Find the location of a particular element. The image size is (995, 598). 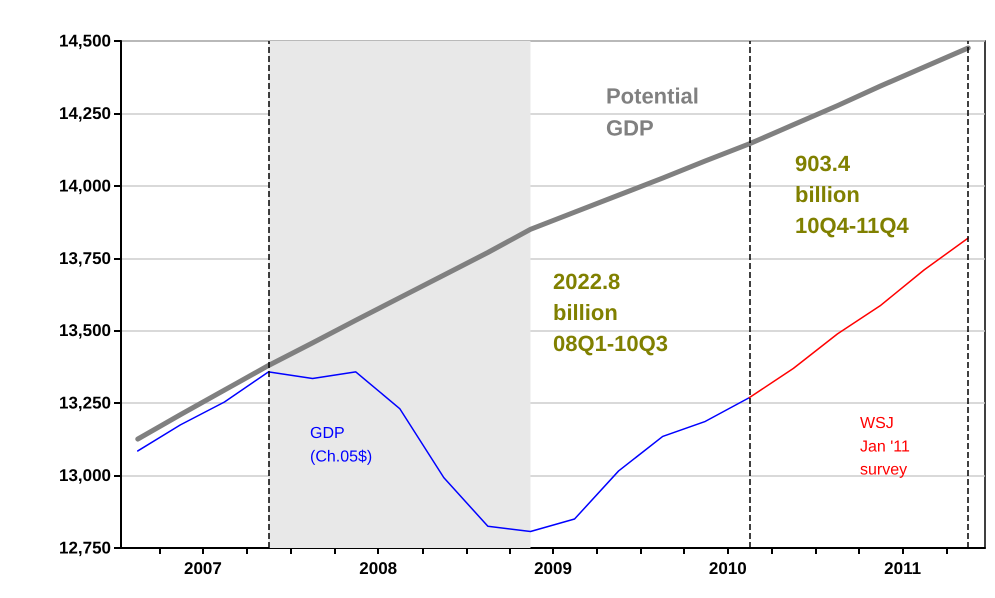

x-tick-label: 2008 is located at coordinates (378, 568).